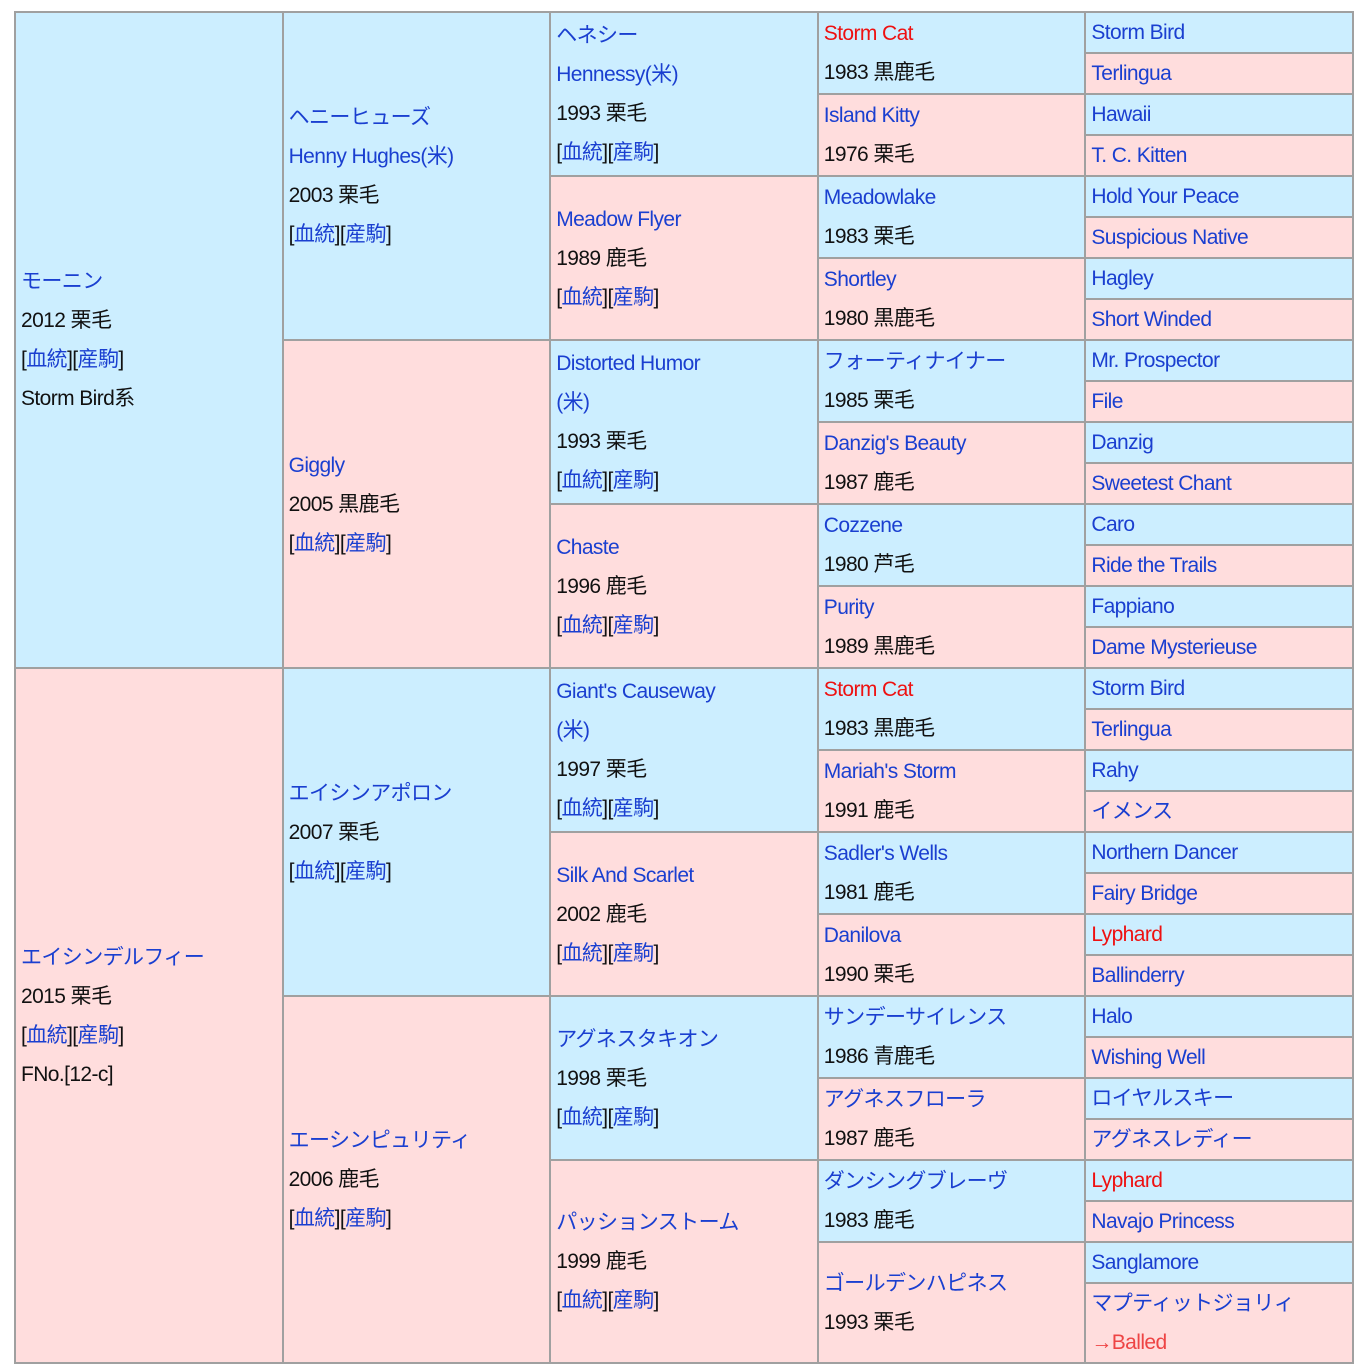 Image resolution: width=1370 pixels, height=1370 pixels. What do you see at coordinates (1148, 1057) in the screenshot?
I see `horse-name-link: Wishing Well` at bounding box center [1148, 1057].